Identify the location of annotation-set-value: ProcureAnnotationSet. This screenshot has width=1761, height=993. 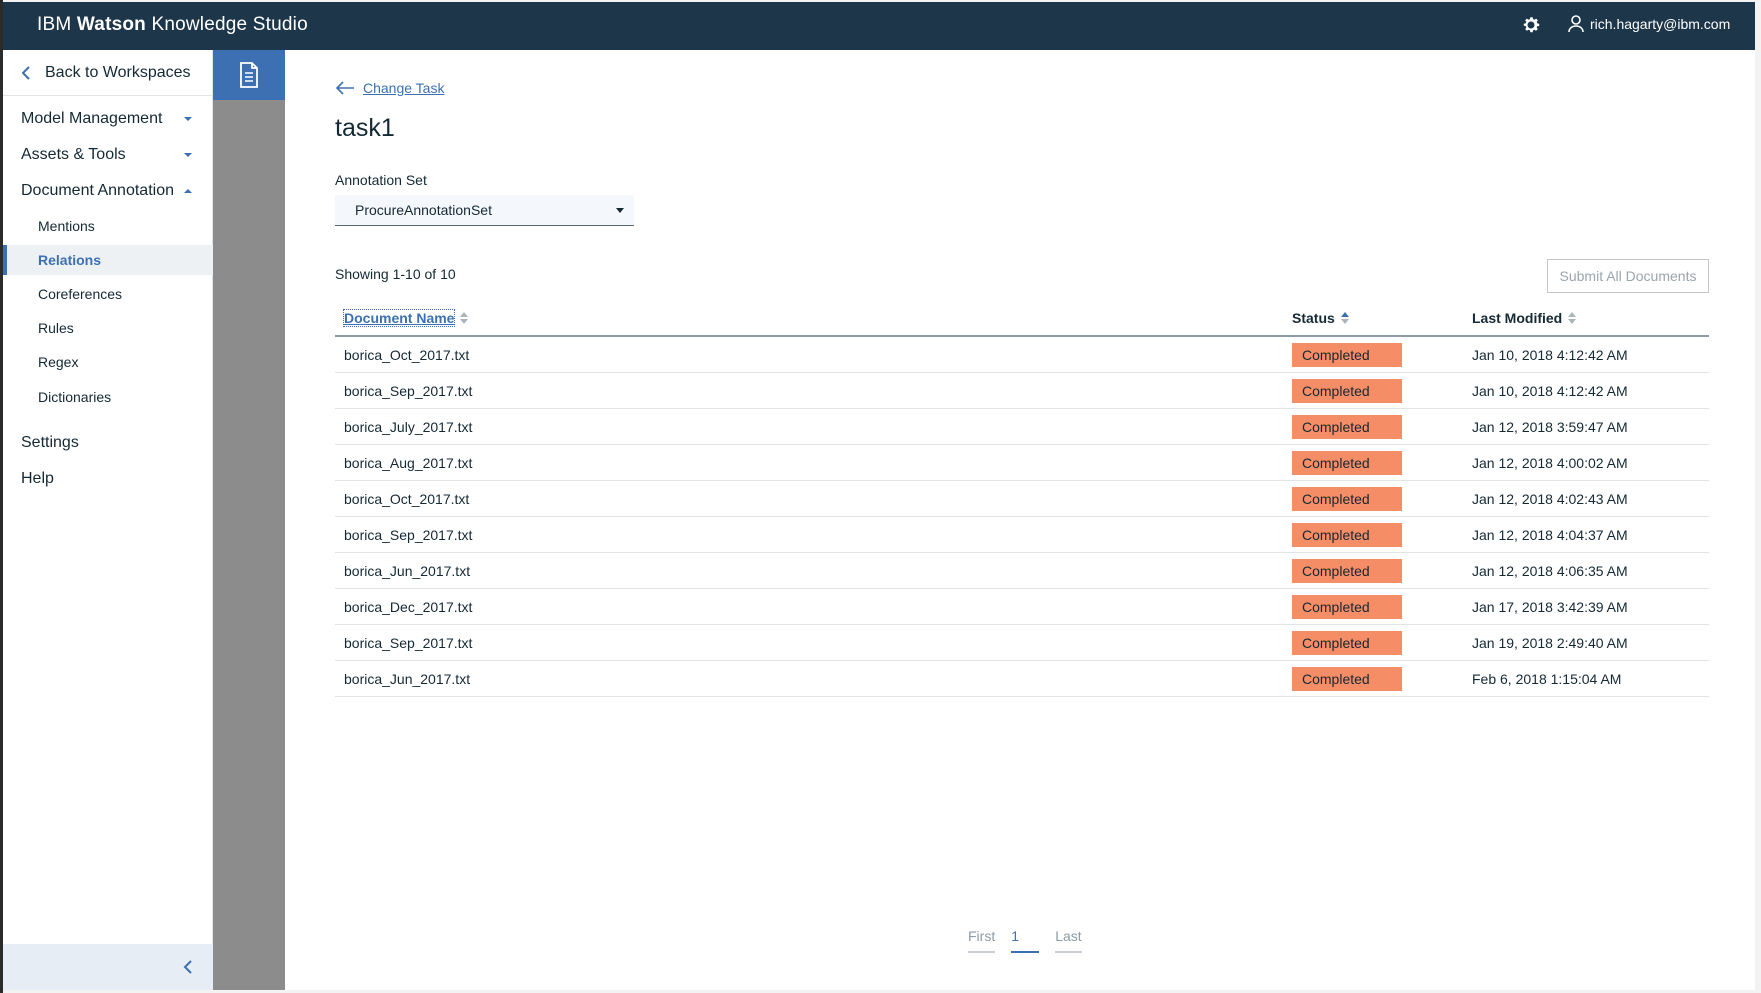
(423, 210).